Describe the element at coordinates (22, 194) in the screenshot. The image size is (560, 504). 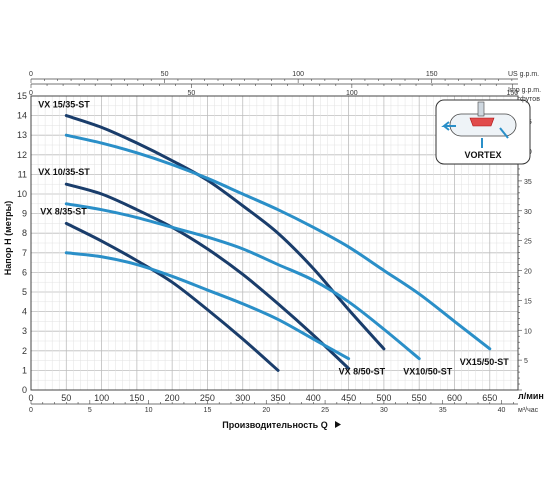
I see `y-tick-label: 10` at that location.